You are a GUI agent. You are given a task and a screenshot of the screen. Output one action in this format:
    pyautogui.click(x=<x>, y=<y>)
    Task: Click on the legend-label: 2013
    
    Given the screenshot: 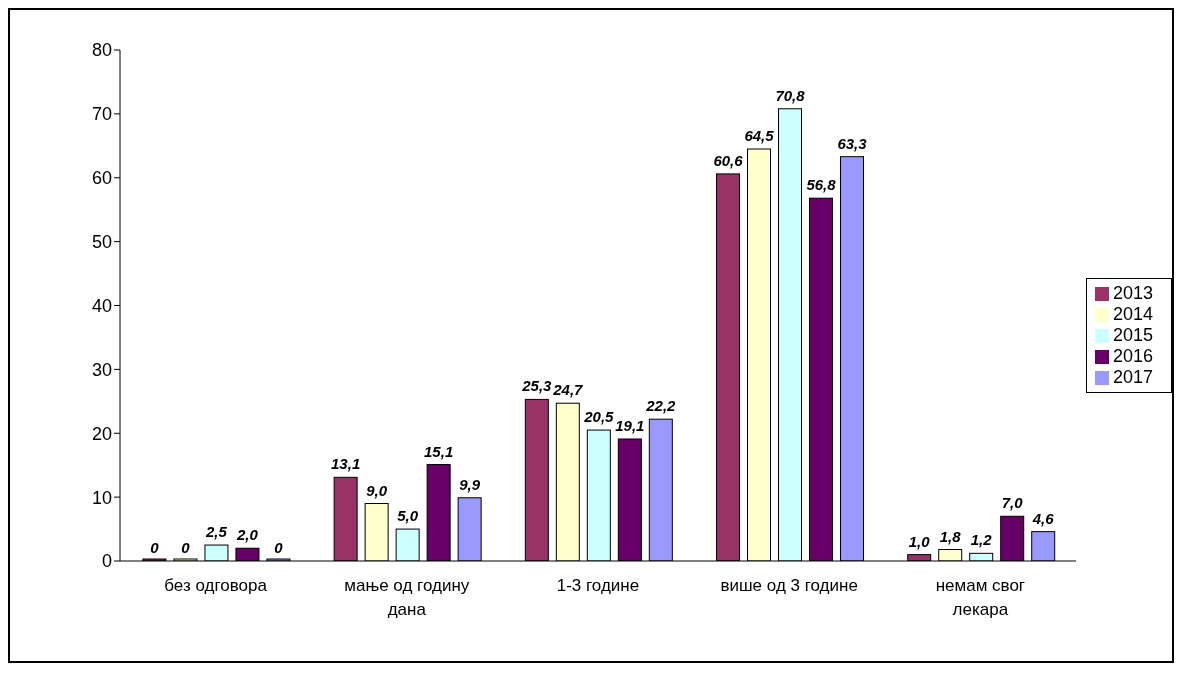 What is the action you would take?
    pyautogui.click(x=1132, y=293)
    